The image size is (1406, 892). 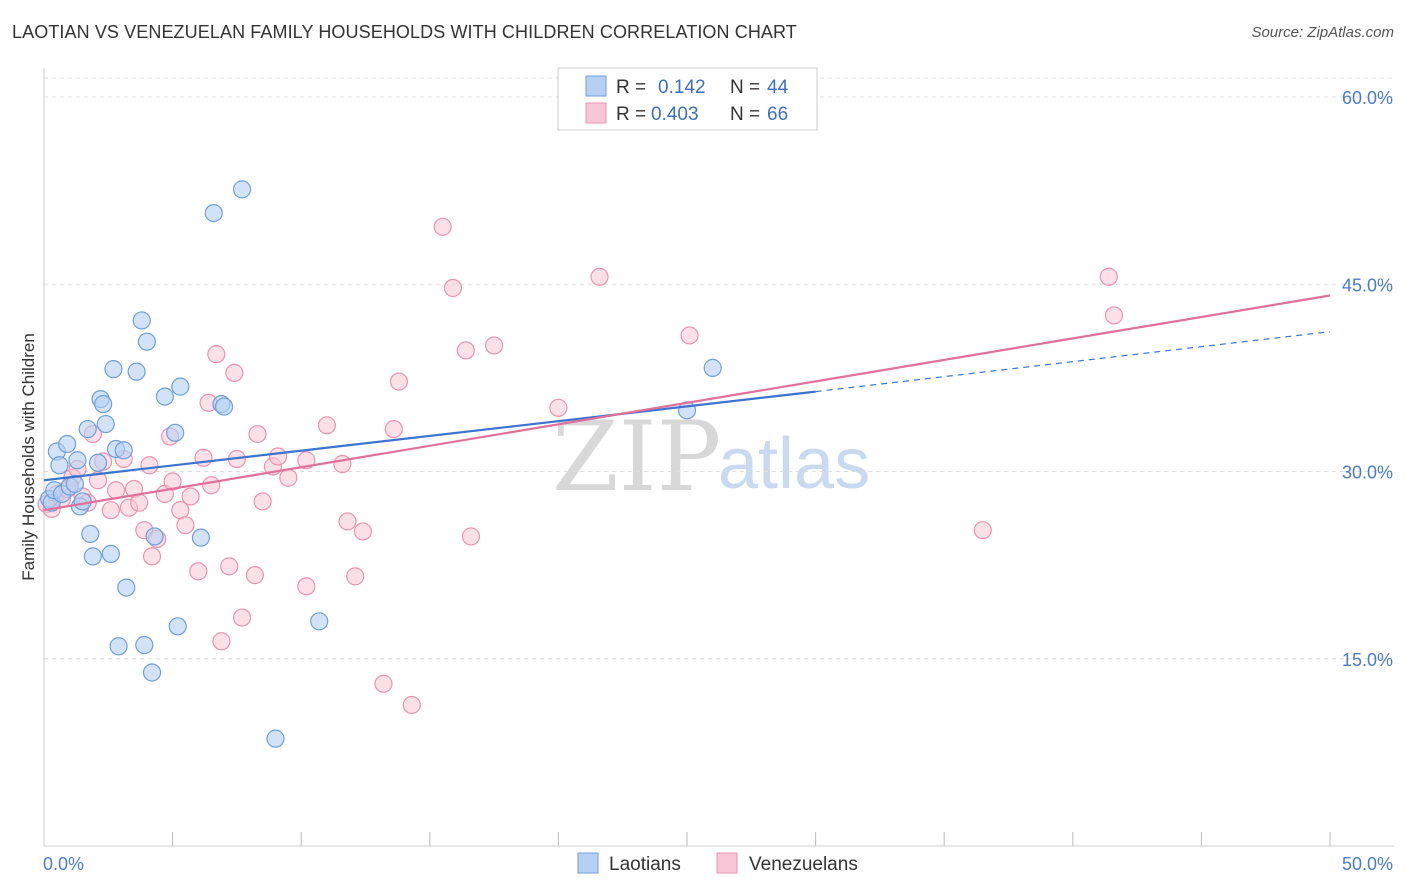 What do you see at coordinates (682, 87) in the screenshot?
I see `legend-r-value-laotian: 0.142` at bounding box center [682, 87].